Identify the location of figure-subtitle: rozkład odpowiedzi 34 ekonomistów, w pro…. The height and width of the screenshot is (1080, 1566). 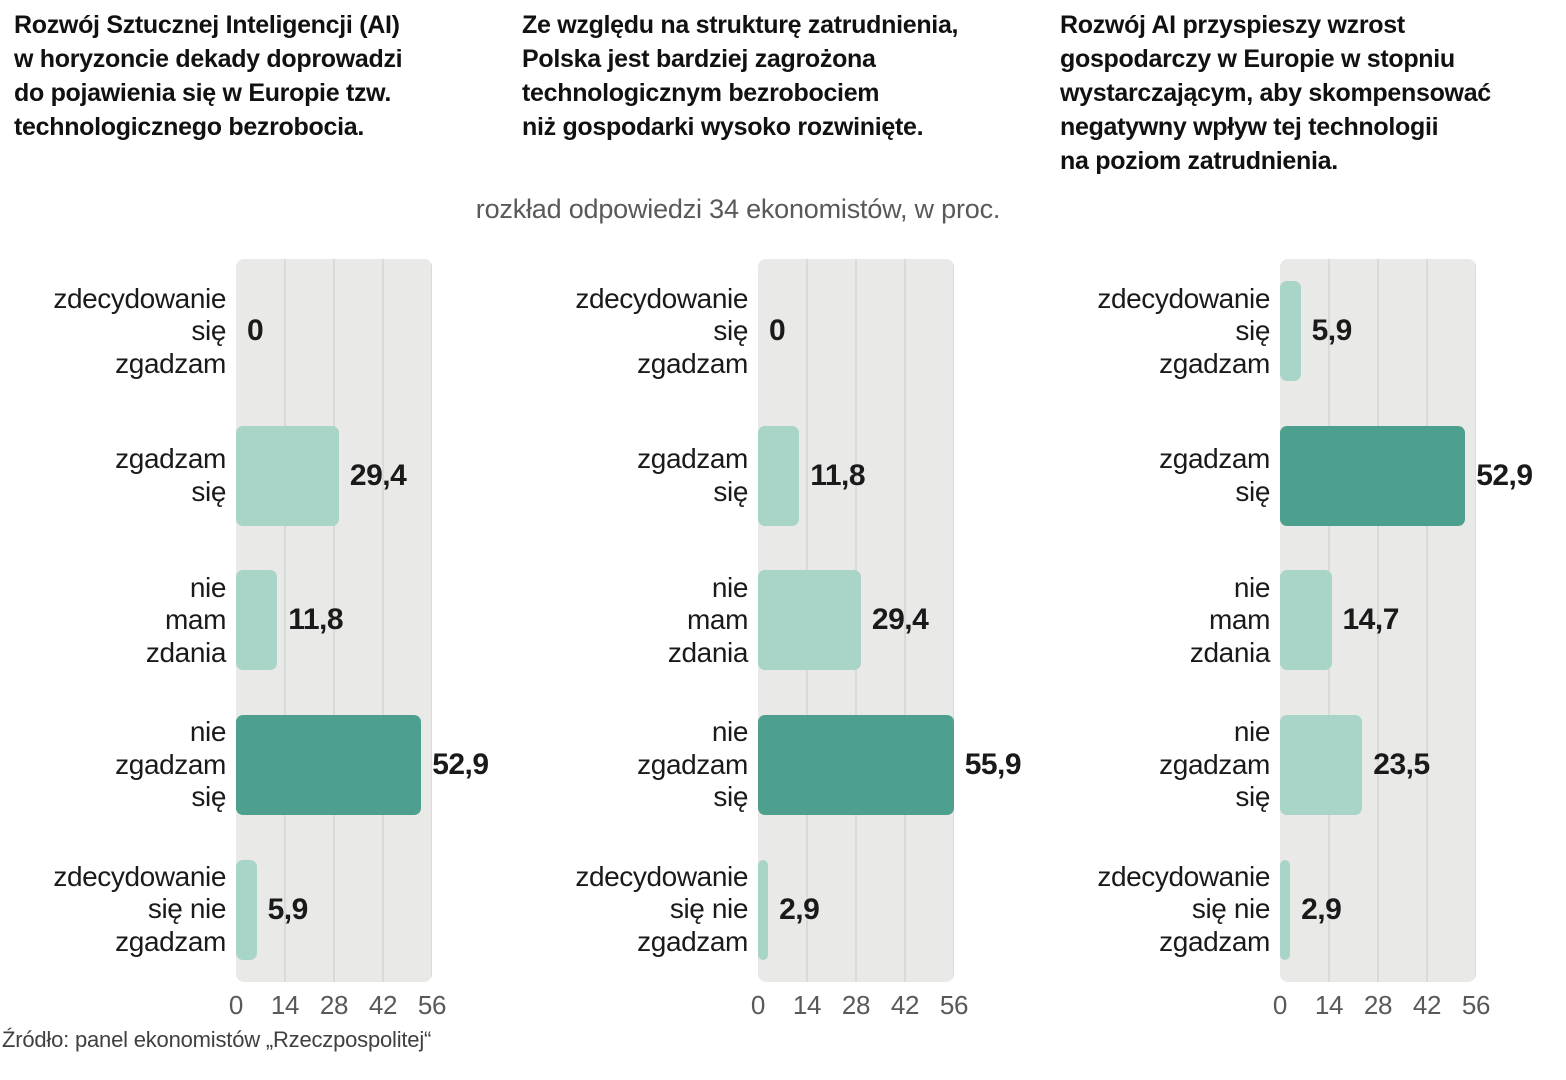
(738, 209).